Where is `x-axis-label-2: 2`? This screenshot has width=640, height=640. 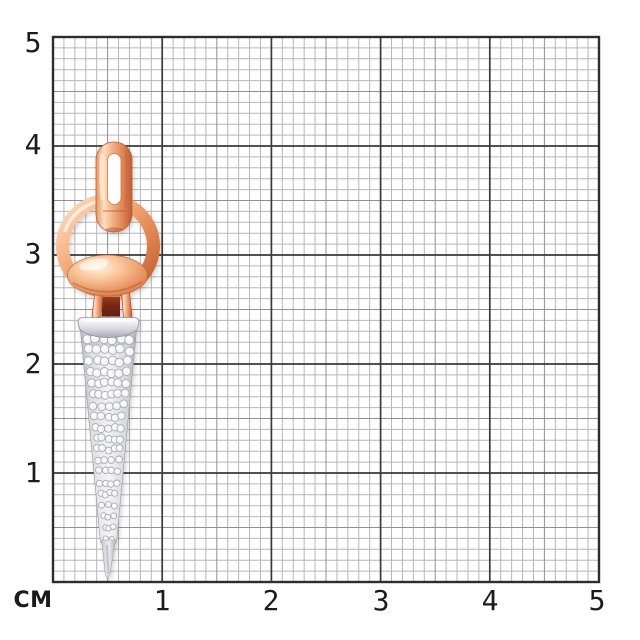 x-axis-label-2: 2 is located at coordinates (271, 600).